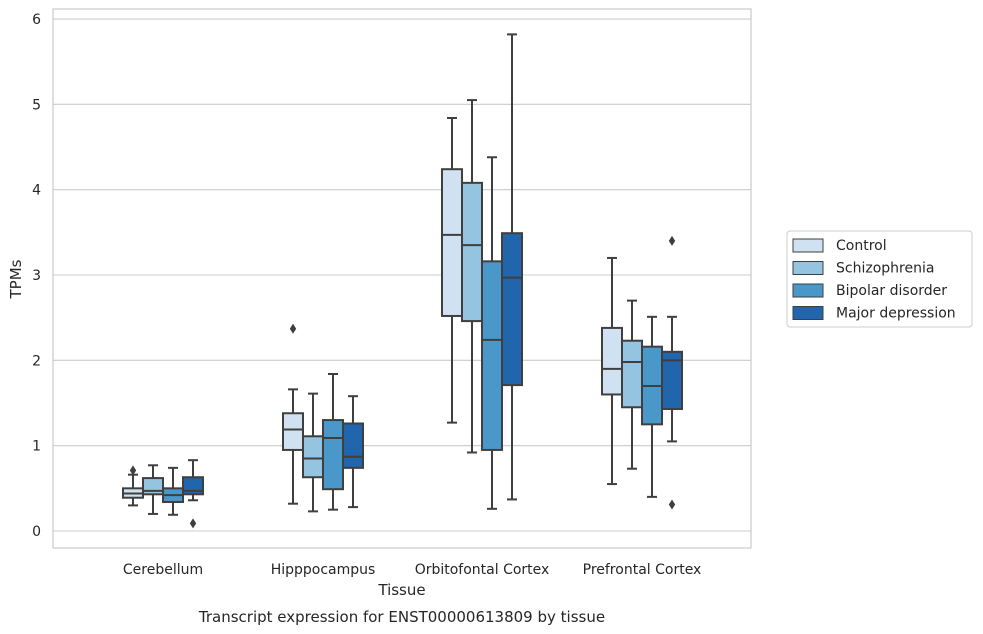 The image size is (983, 634). What do you see at coordinates (36, 191) in the screenshot?
I see `y-tick-label: 4` at bounding box center [36, 191].